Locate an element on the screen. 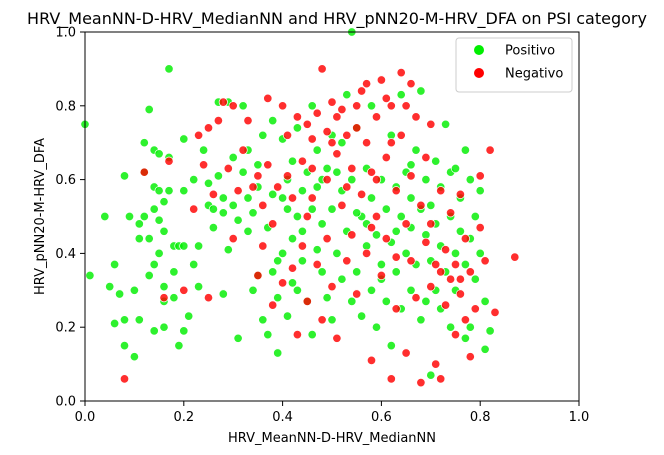 The height and width of the screenshot is (455, 664). y-tick-label: 0.6 is located at coordinates (65, 180).